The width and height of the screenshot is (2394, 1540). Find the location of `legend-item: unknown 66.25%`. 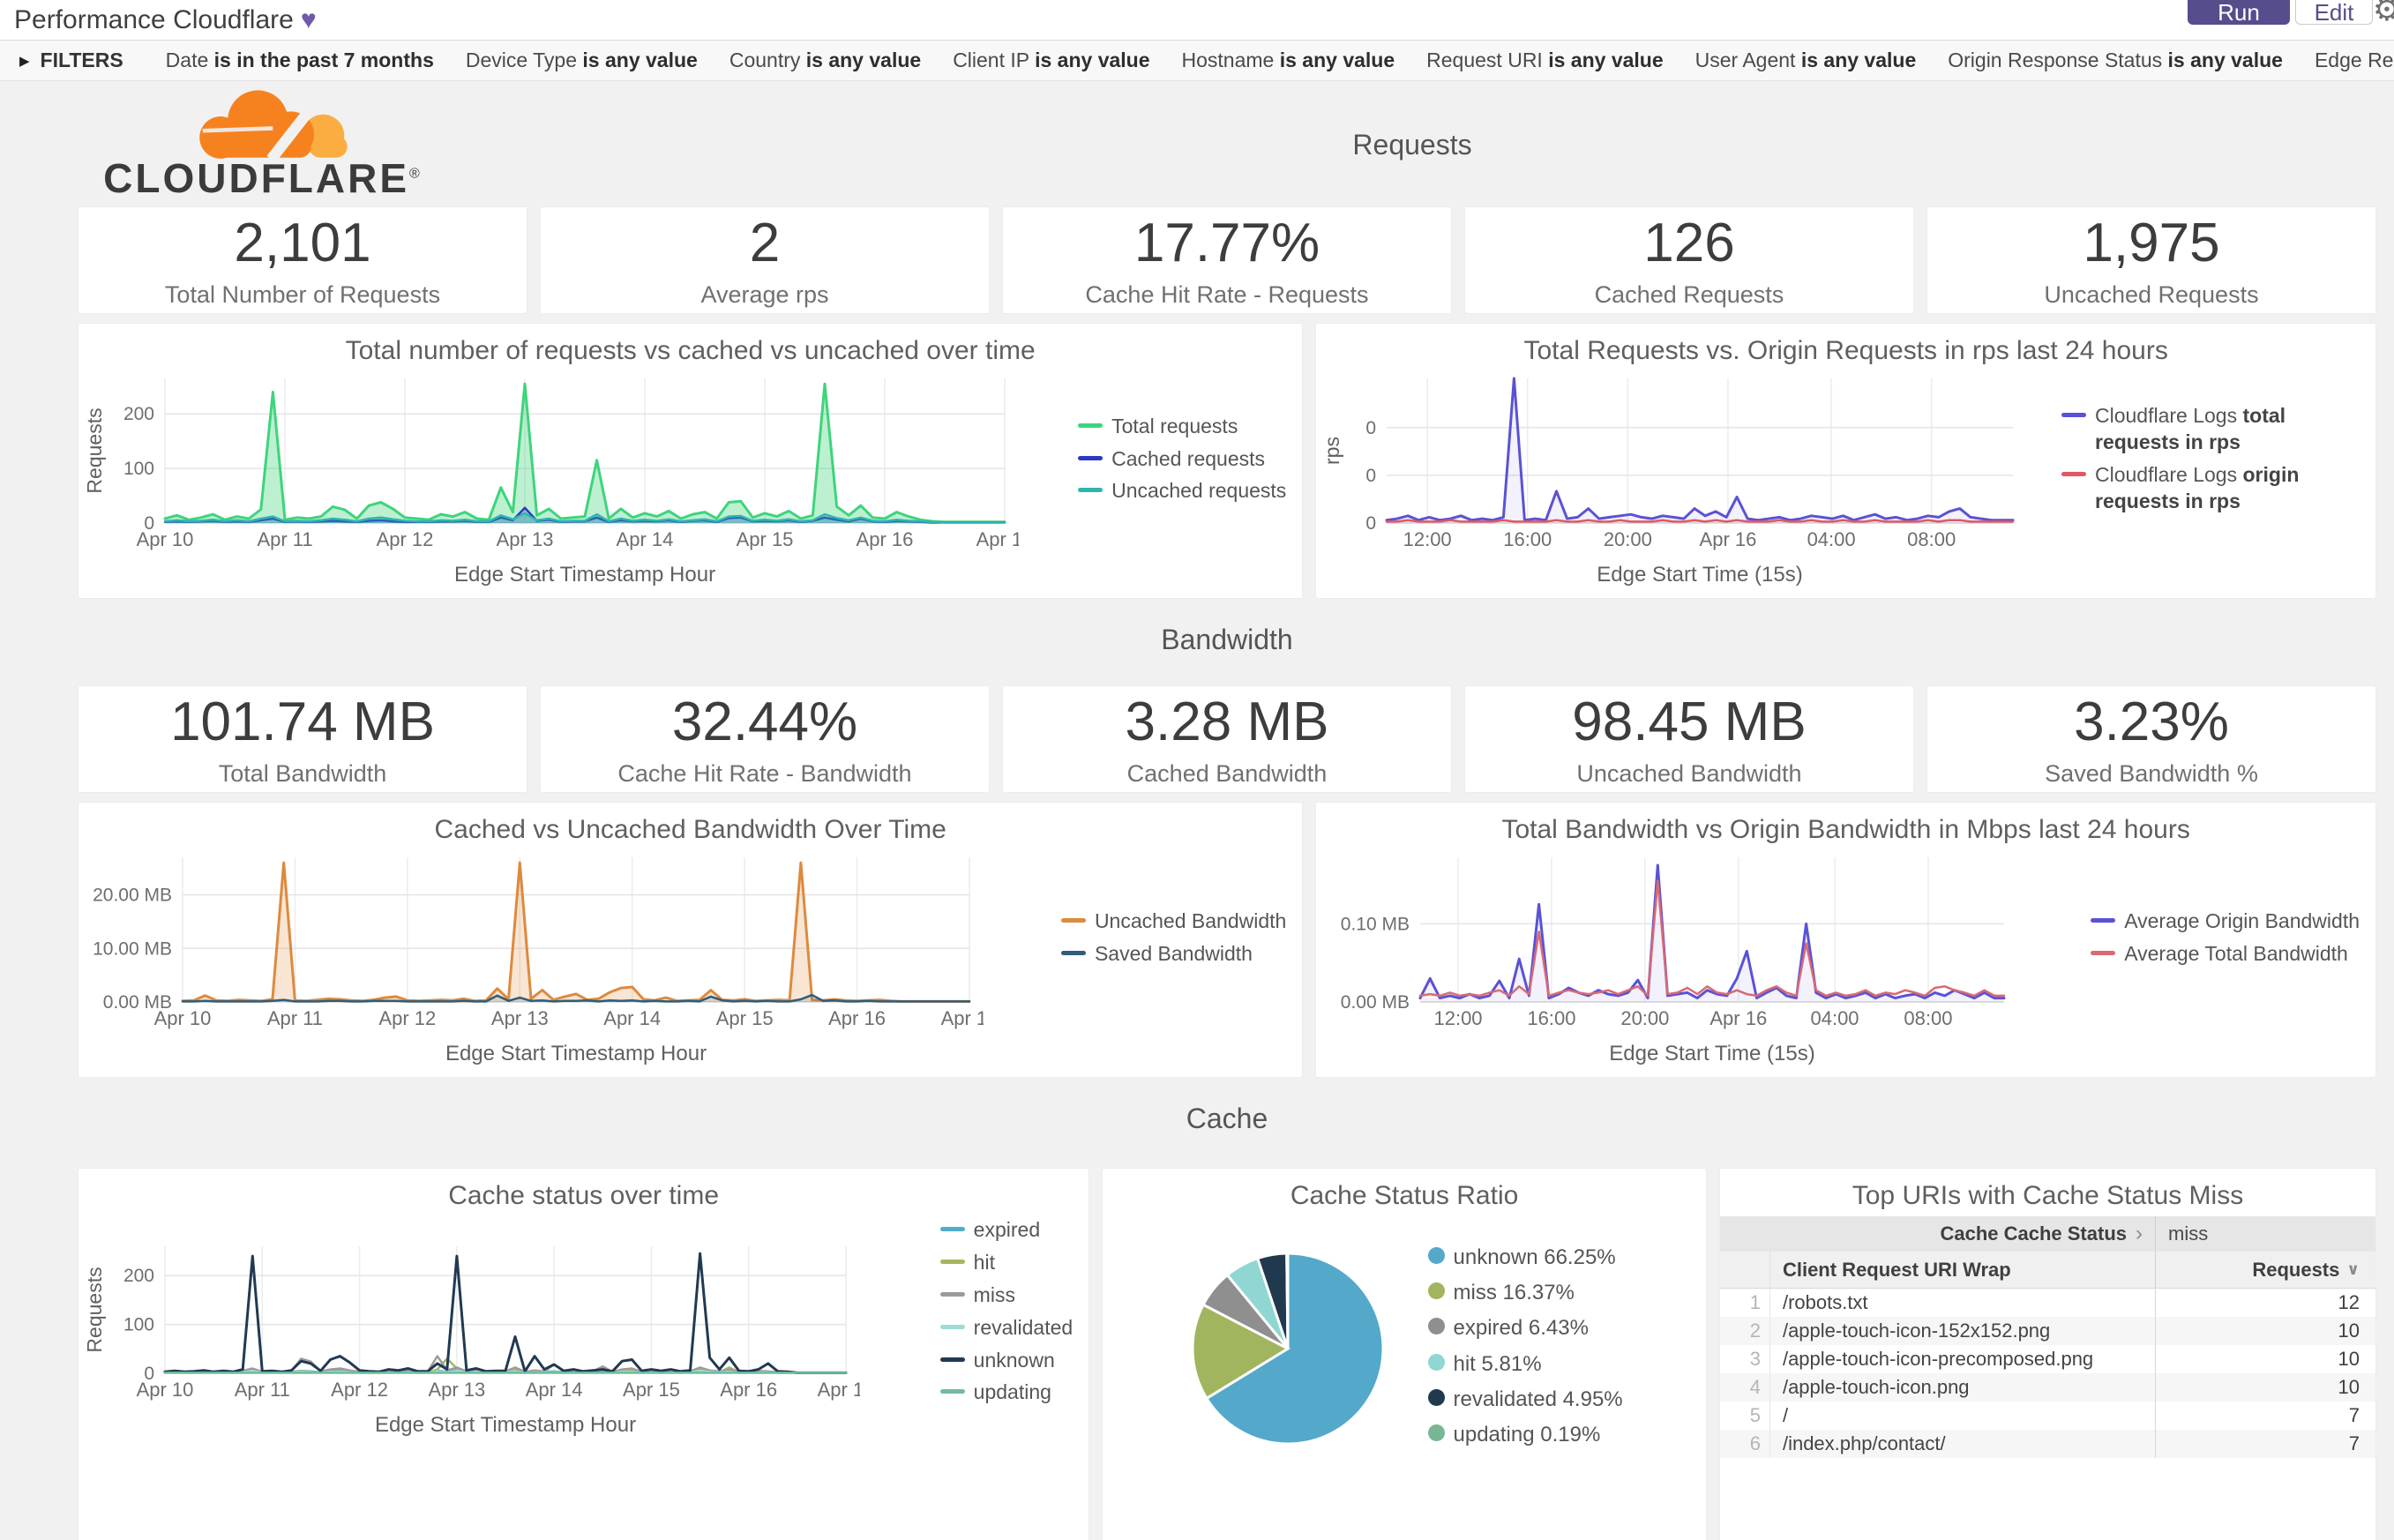

legend-item: unknown 66.25% is located at coordinates (1525, 1257).